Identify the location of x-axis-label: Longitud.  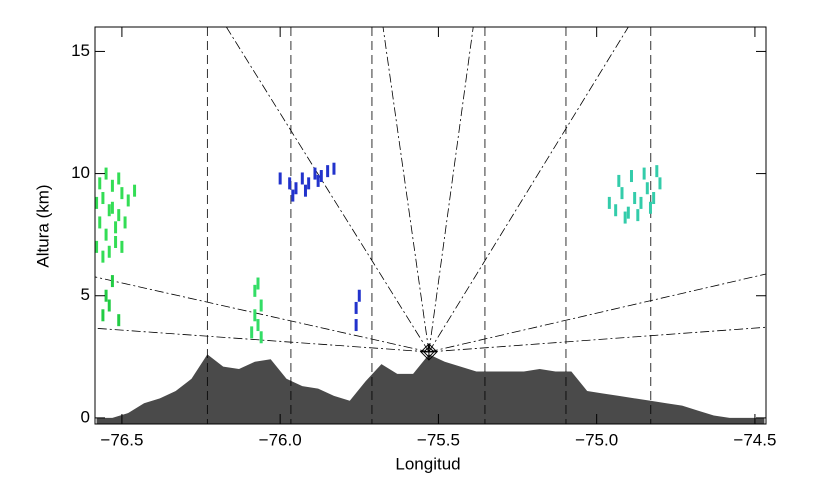
(427, 463).